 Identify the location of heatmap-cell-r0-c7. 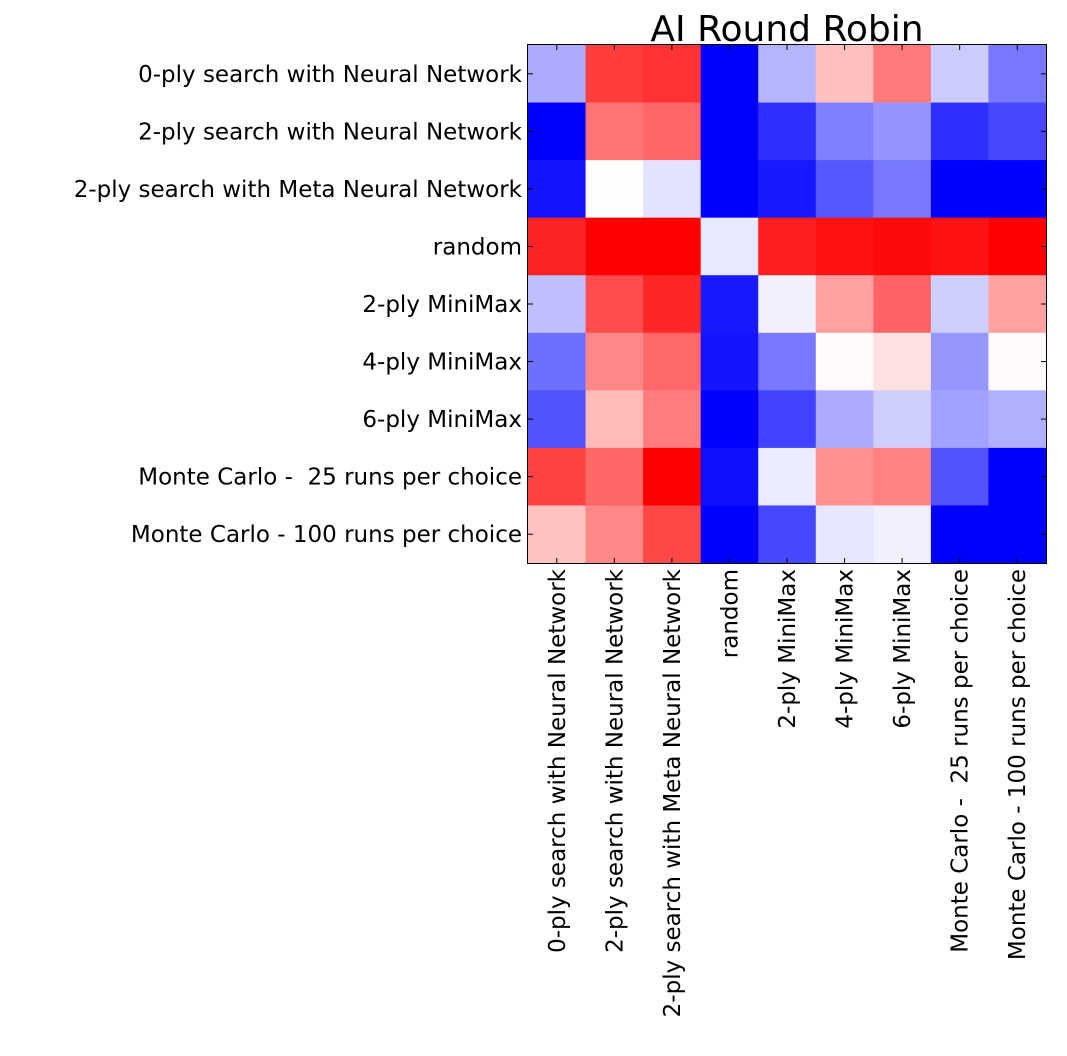
(960, 74).